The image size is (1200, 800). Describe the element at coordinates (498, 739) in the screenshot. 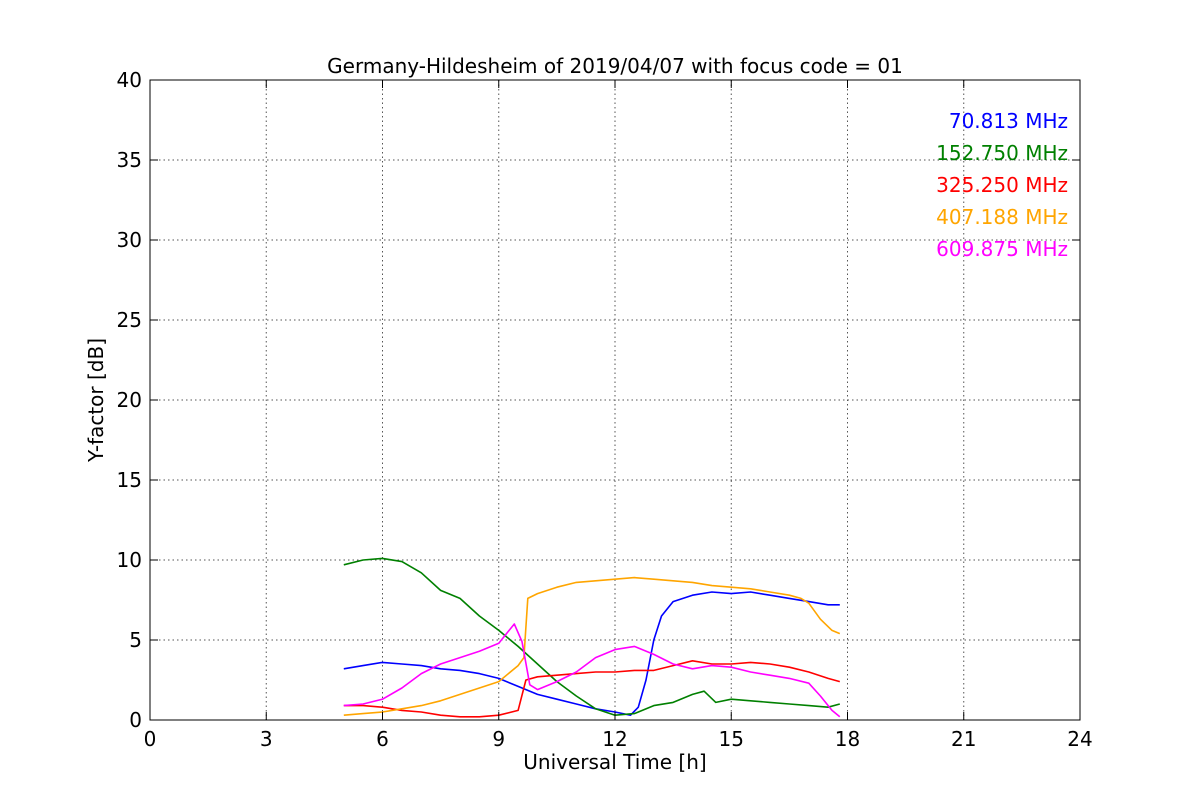

I see `x-tick-label: 9` at that location.